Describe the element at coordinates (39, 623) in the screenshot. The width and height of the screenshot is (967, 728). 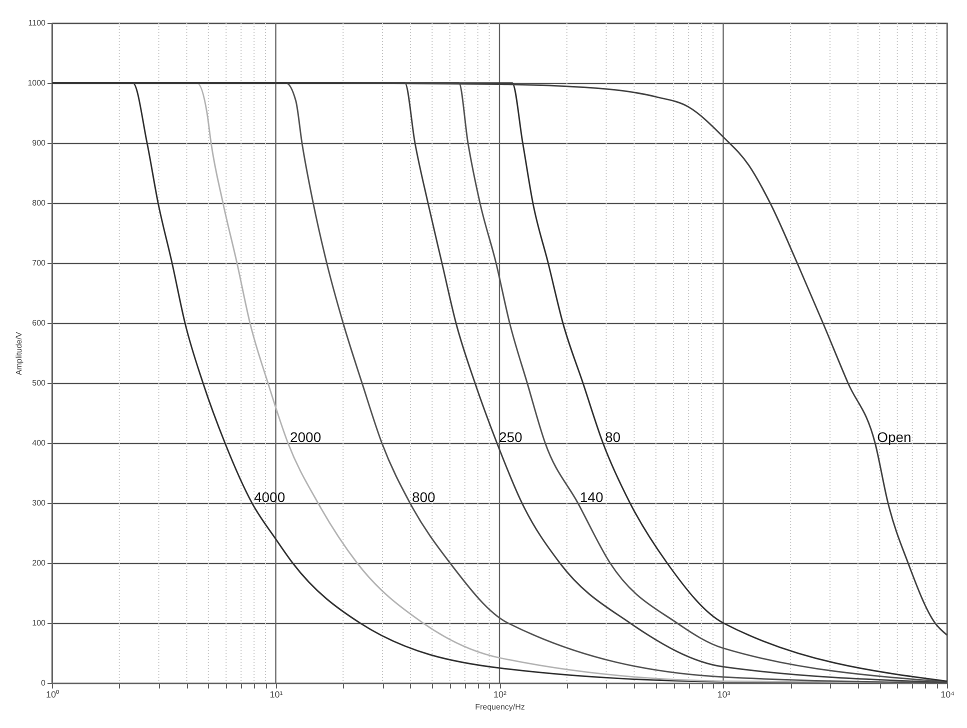
I see `y-tick-label: 100` at that location.